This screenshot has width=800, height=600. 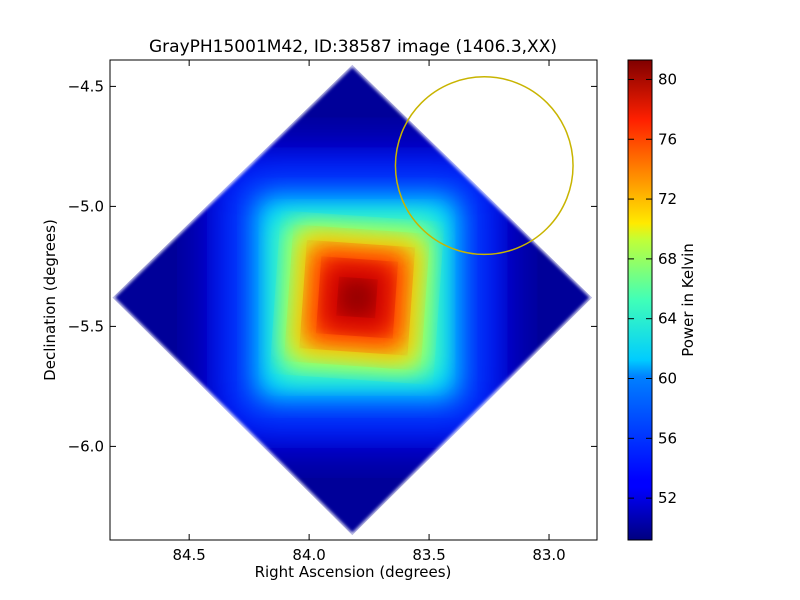 What do you see at coordinates (50, 300) in the screenshot?
I see `y-axis-label: Declination (degrees)` at bounding box center [50, 300].